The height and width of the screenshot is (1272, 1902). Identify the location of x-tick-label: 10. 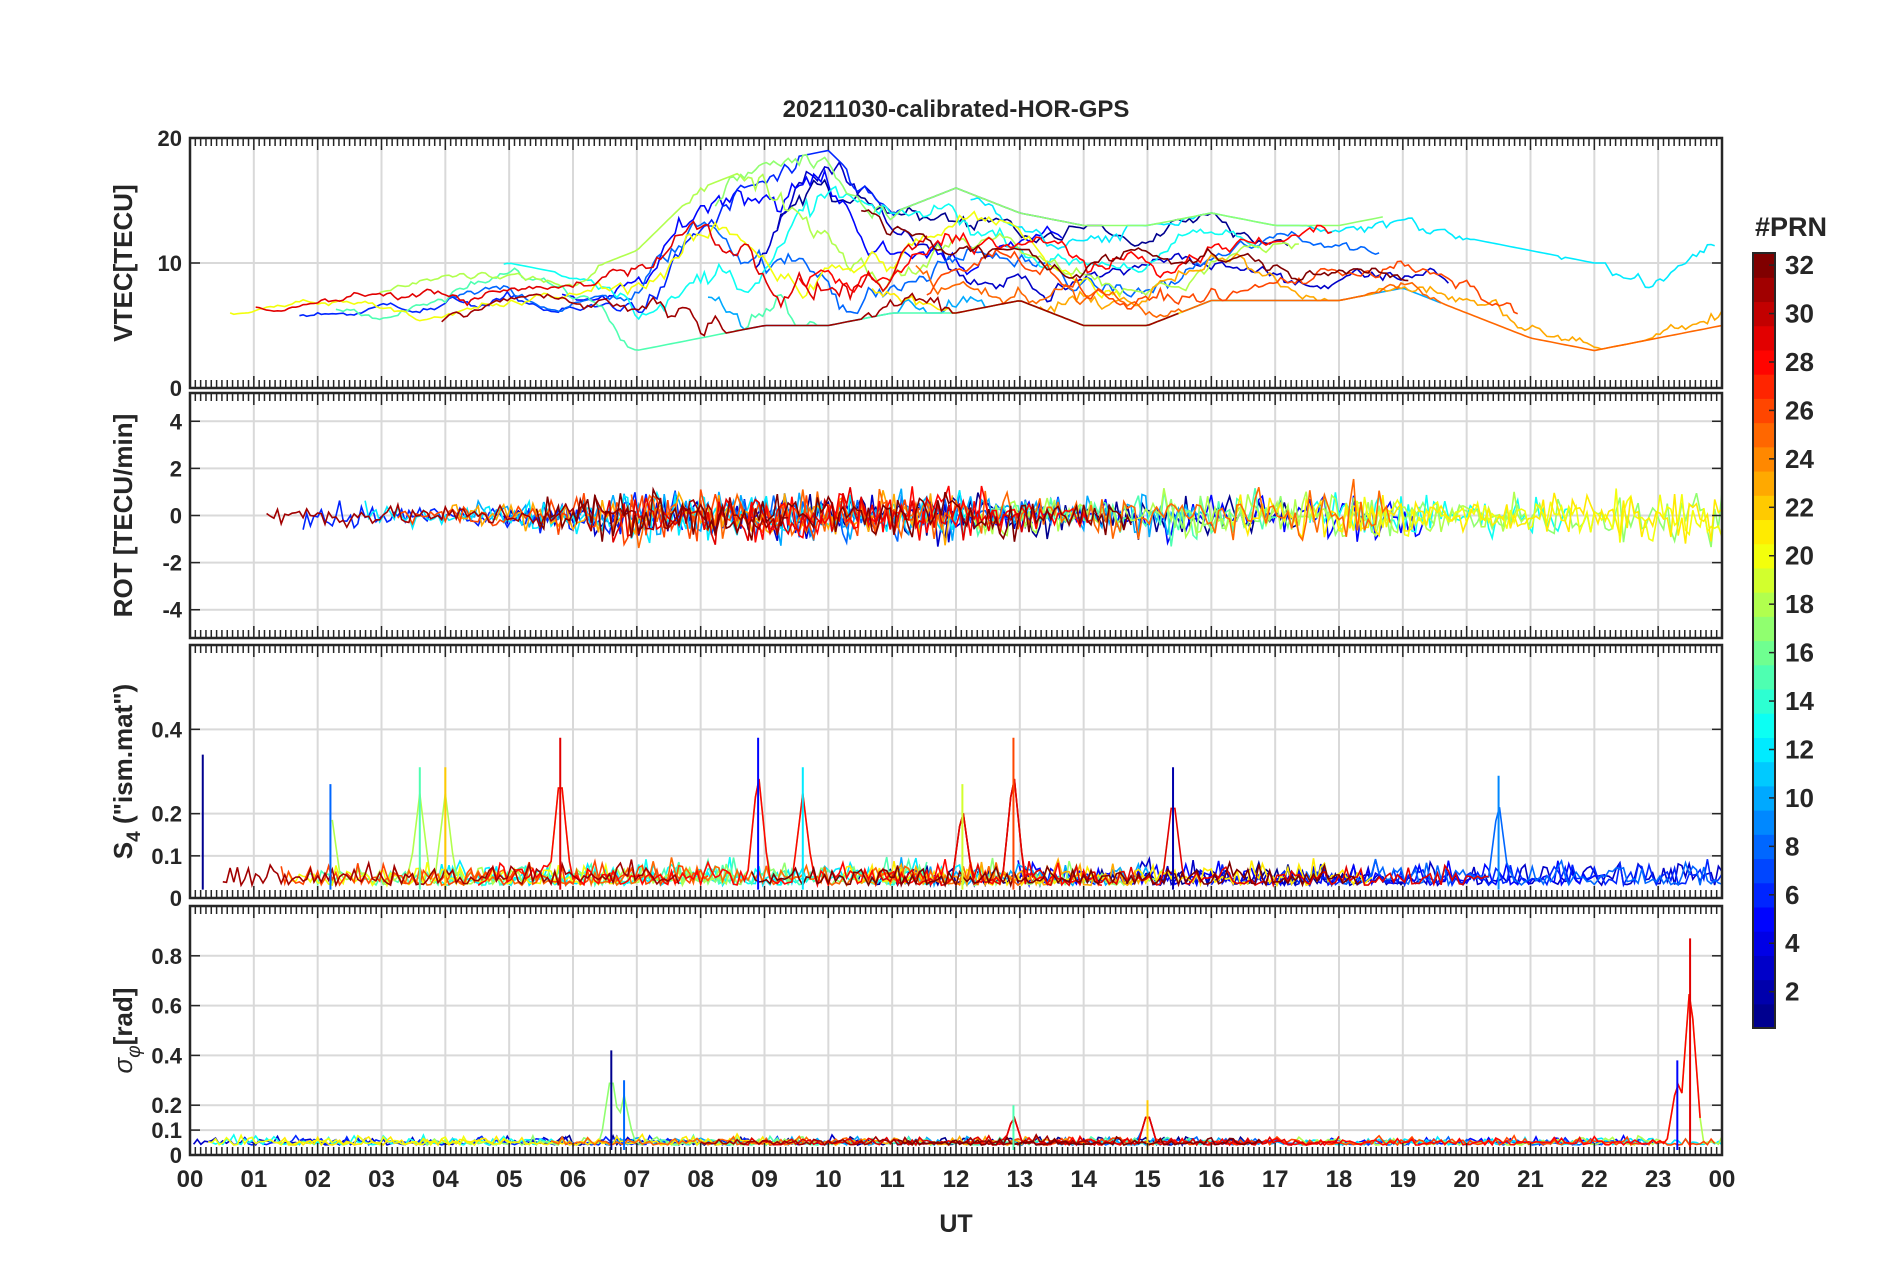
(828, 1179).